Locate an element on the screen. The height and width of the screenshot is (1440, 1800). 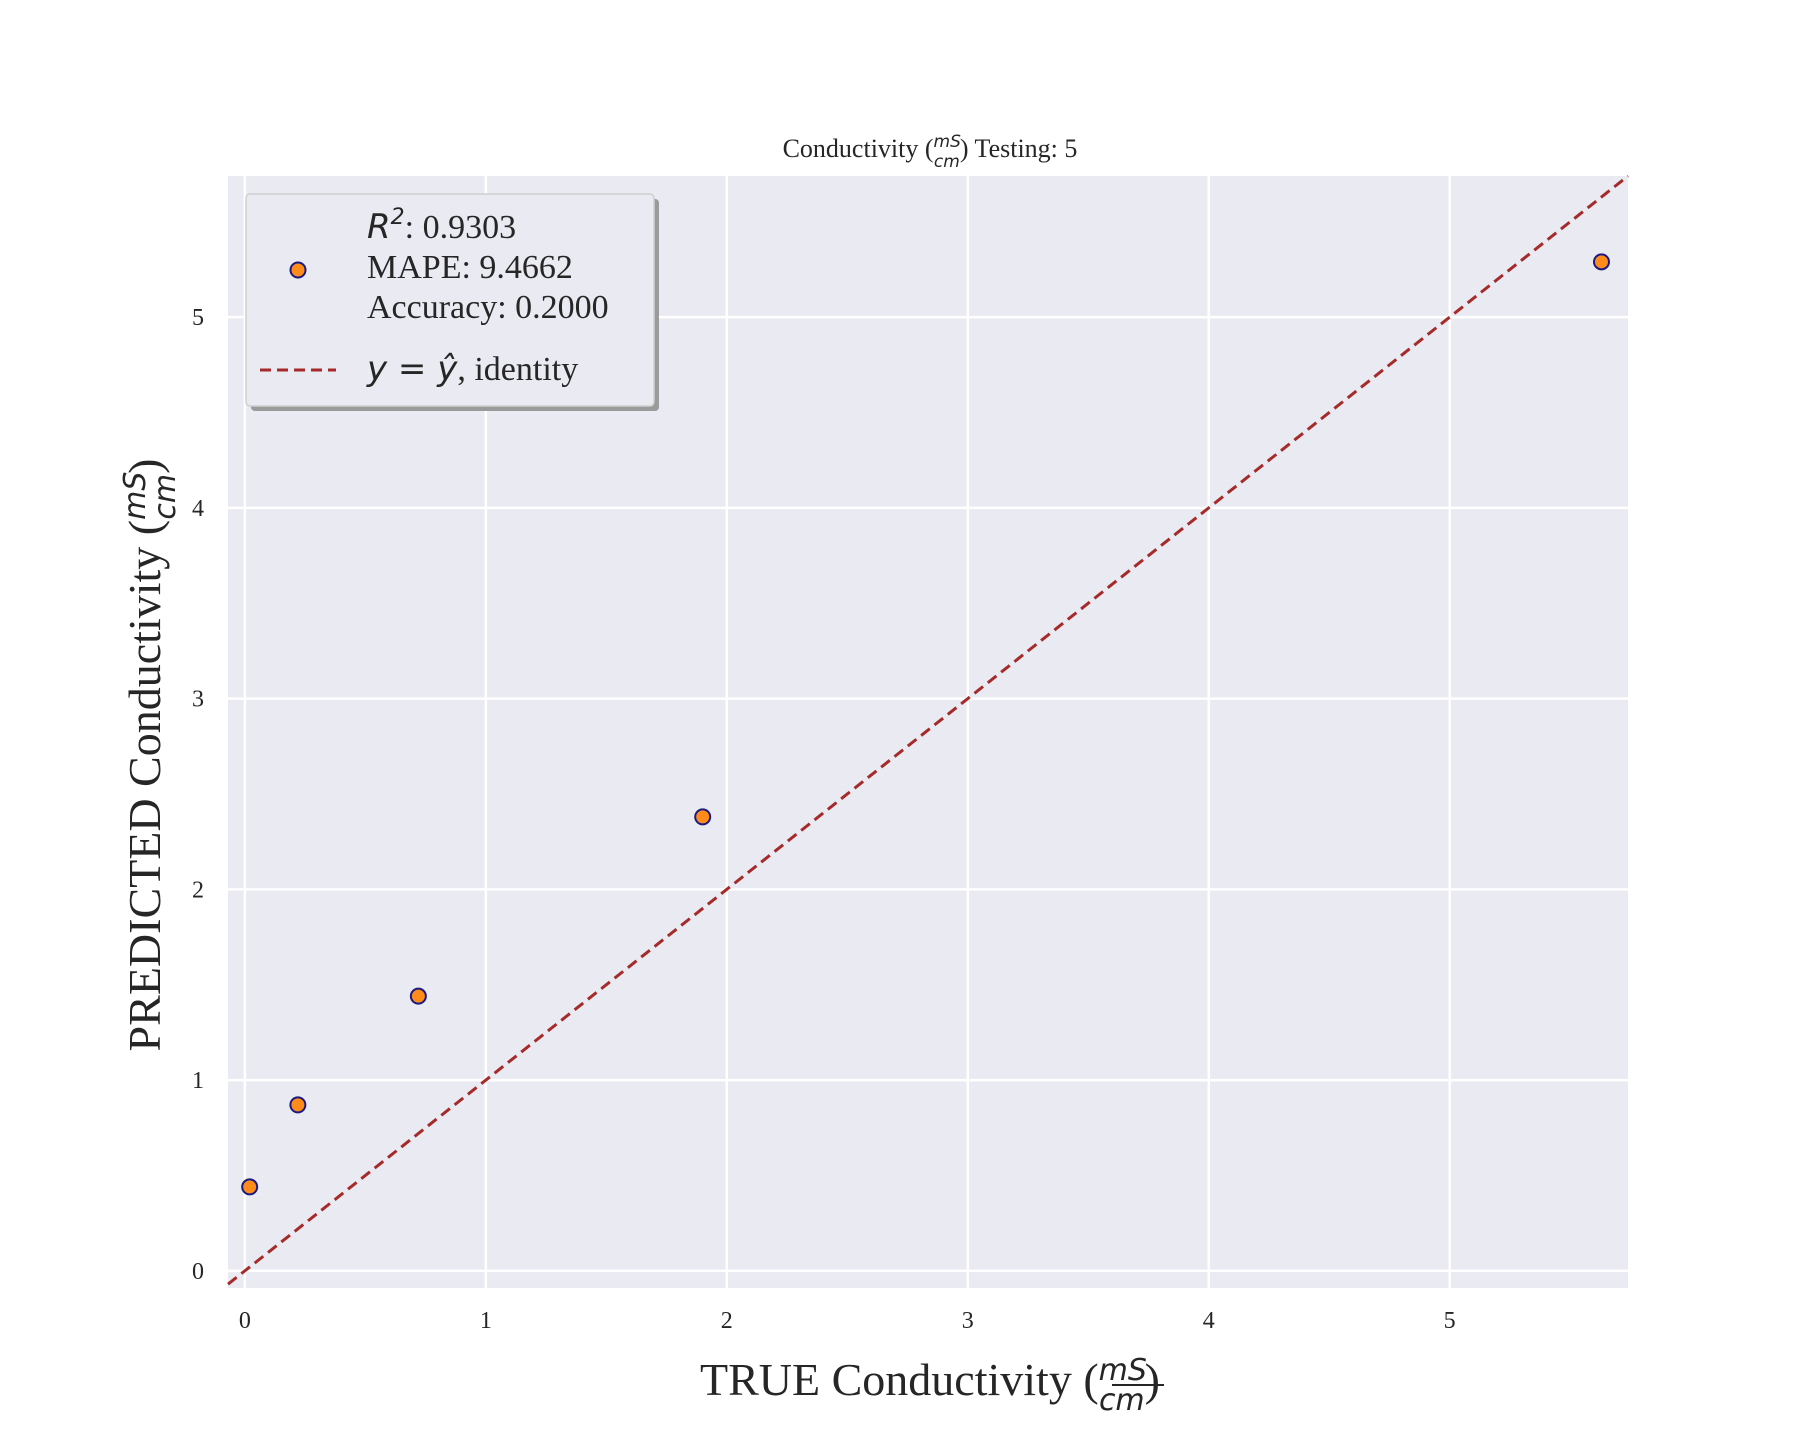
legend-r2: R2: 0.9303 is located at coordinates (441, 226).